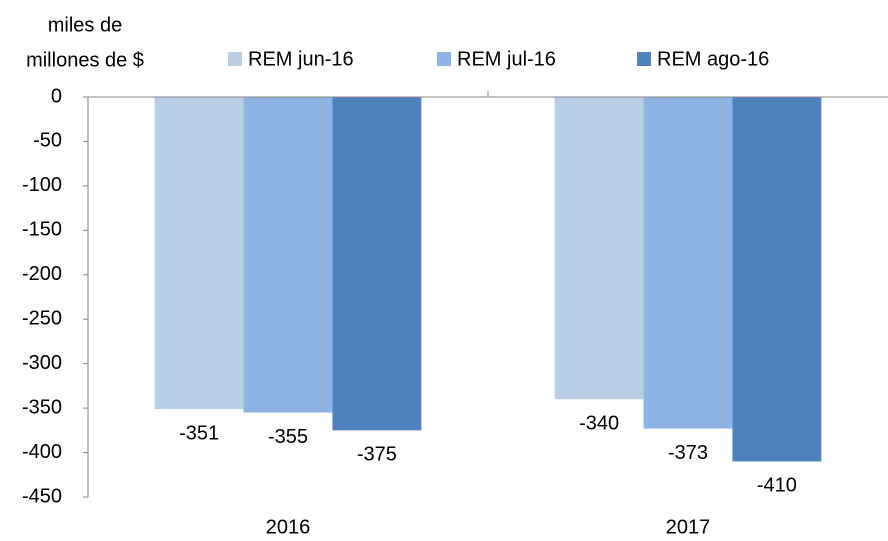  Describe the element at coordinates (85, 60) in the screenshot. I see `y-axis-title: millones de $` at that location.